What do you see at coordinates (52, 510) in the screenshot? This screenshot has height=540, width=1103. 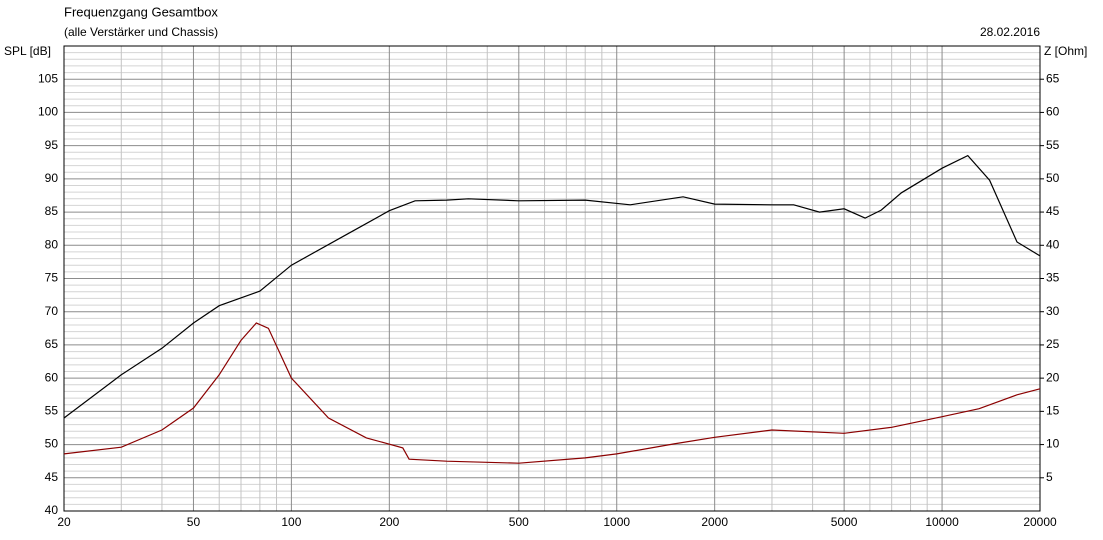 I see `y-tick-label: 40` at bounding box center [52, 510].